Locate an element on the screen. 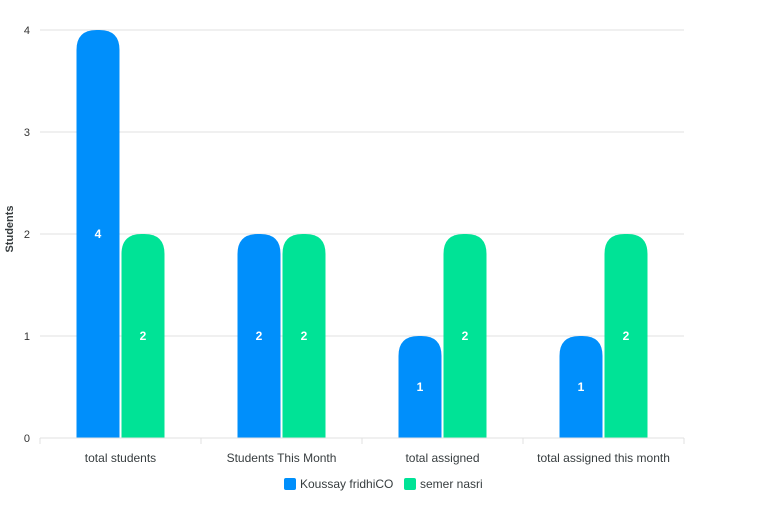  y-tick-label: 0 is located at coordinates (27, 439).